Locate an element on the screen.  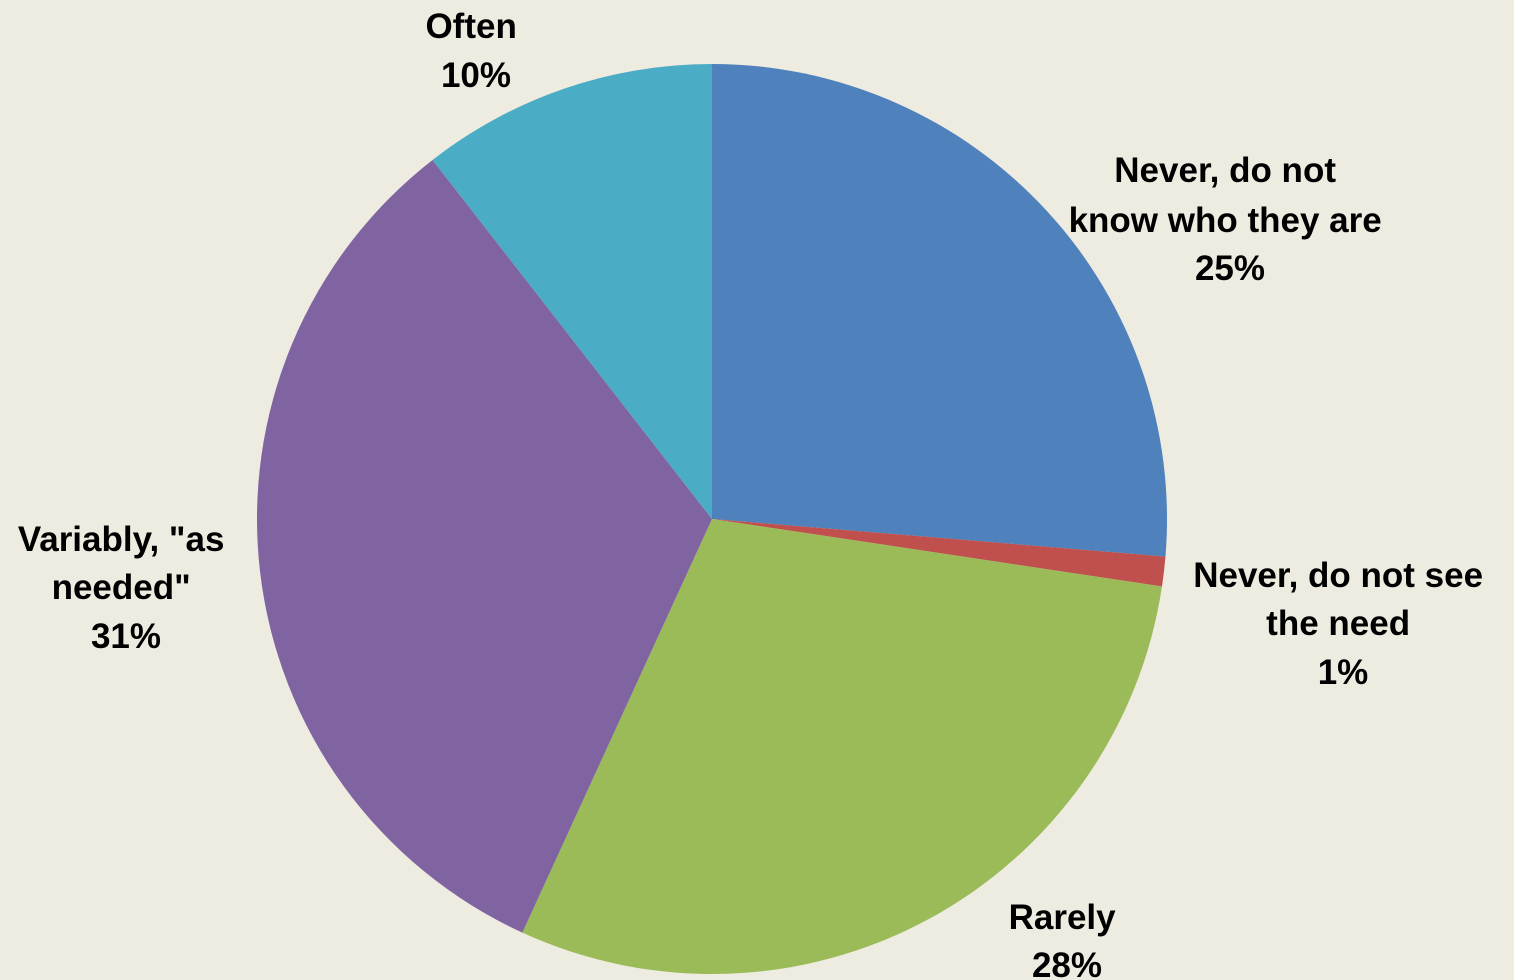
pie-slice-often is located at coordinates (572, 291).